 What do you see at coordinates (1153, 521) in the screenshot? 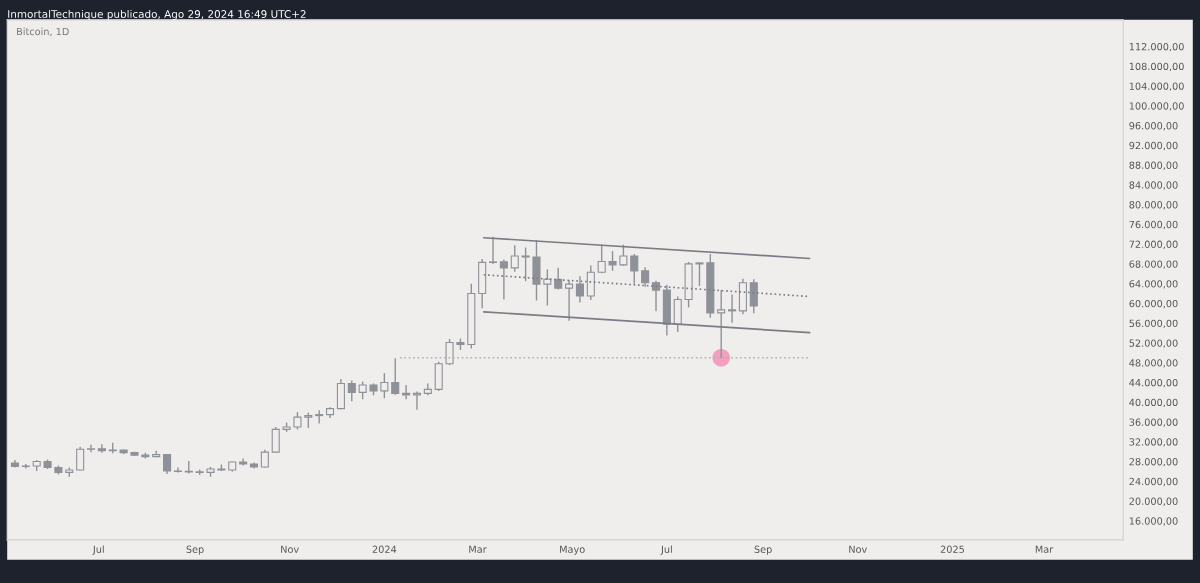
I see `y-tick-label: 16.000,00` at bounding box center [1153, 521].